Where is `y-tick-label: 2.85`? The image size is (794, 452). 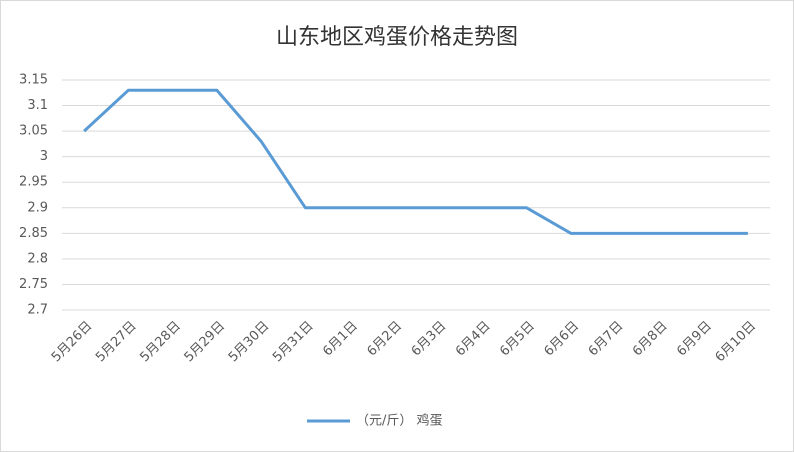
y-tick-label: 2.85 is located at coordinates (33, 233).